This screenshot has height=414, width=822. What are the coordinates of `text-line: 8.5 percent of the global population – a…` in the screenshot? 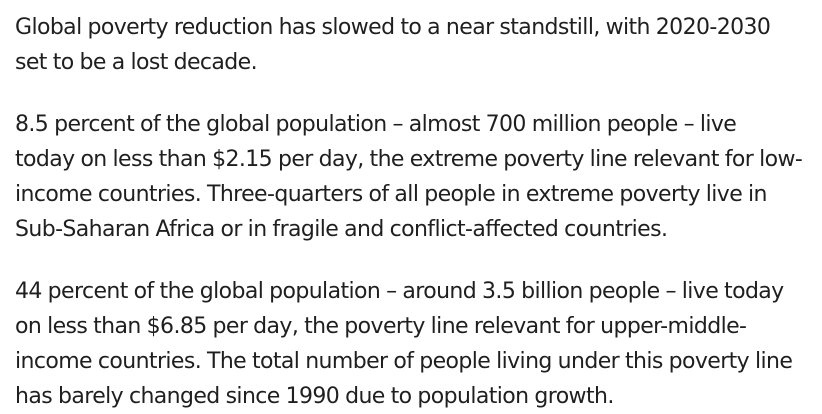 It's located at (376, 124).